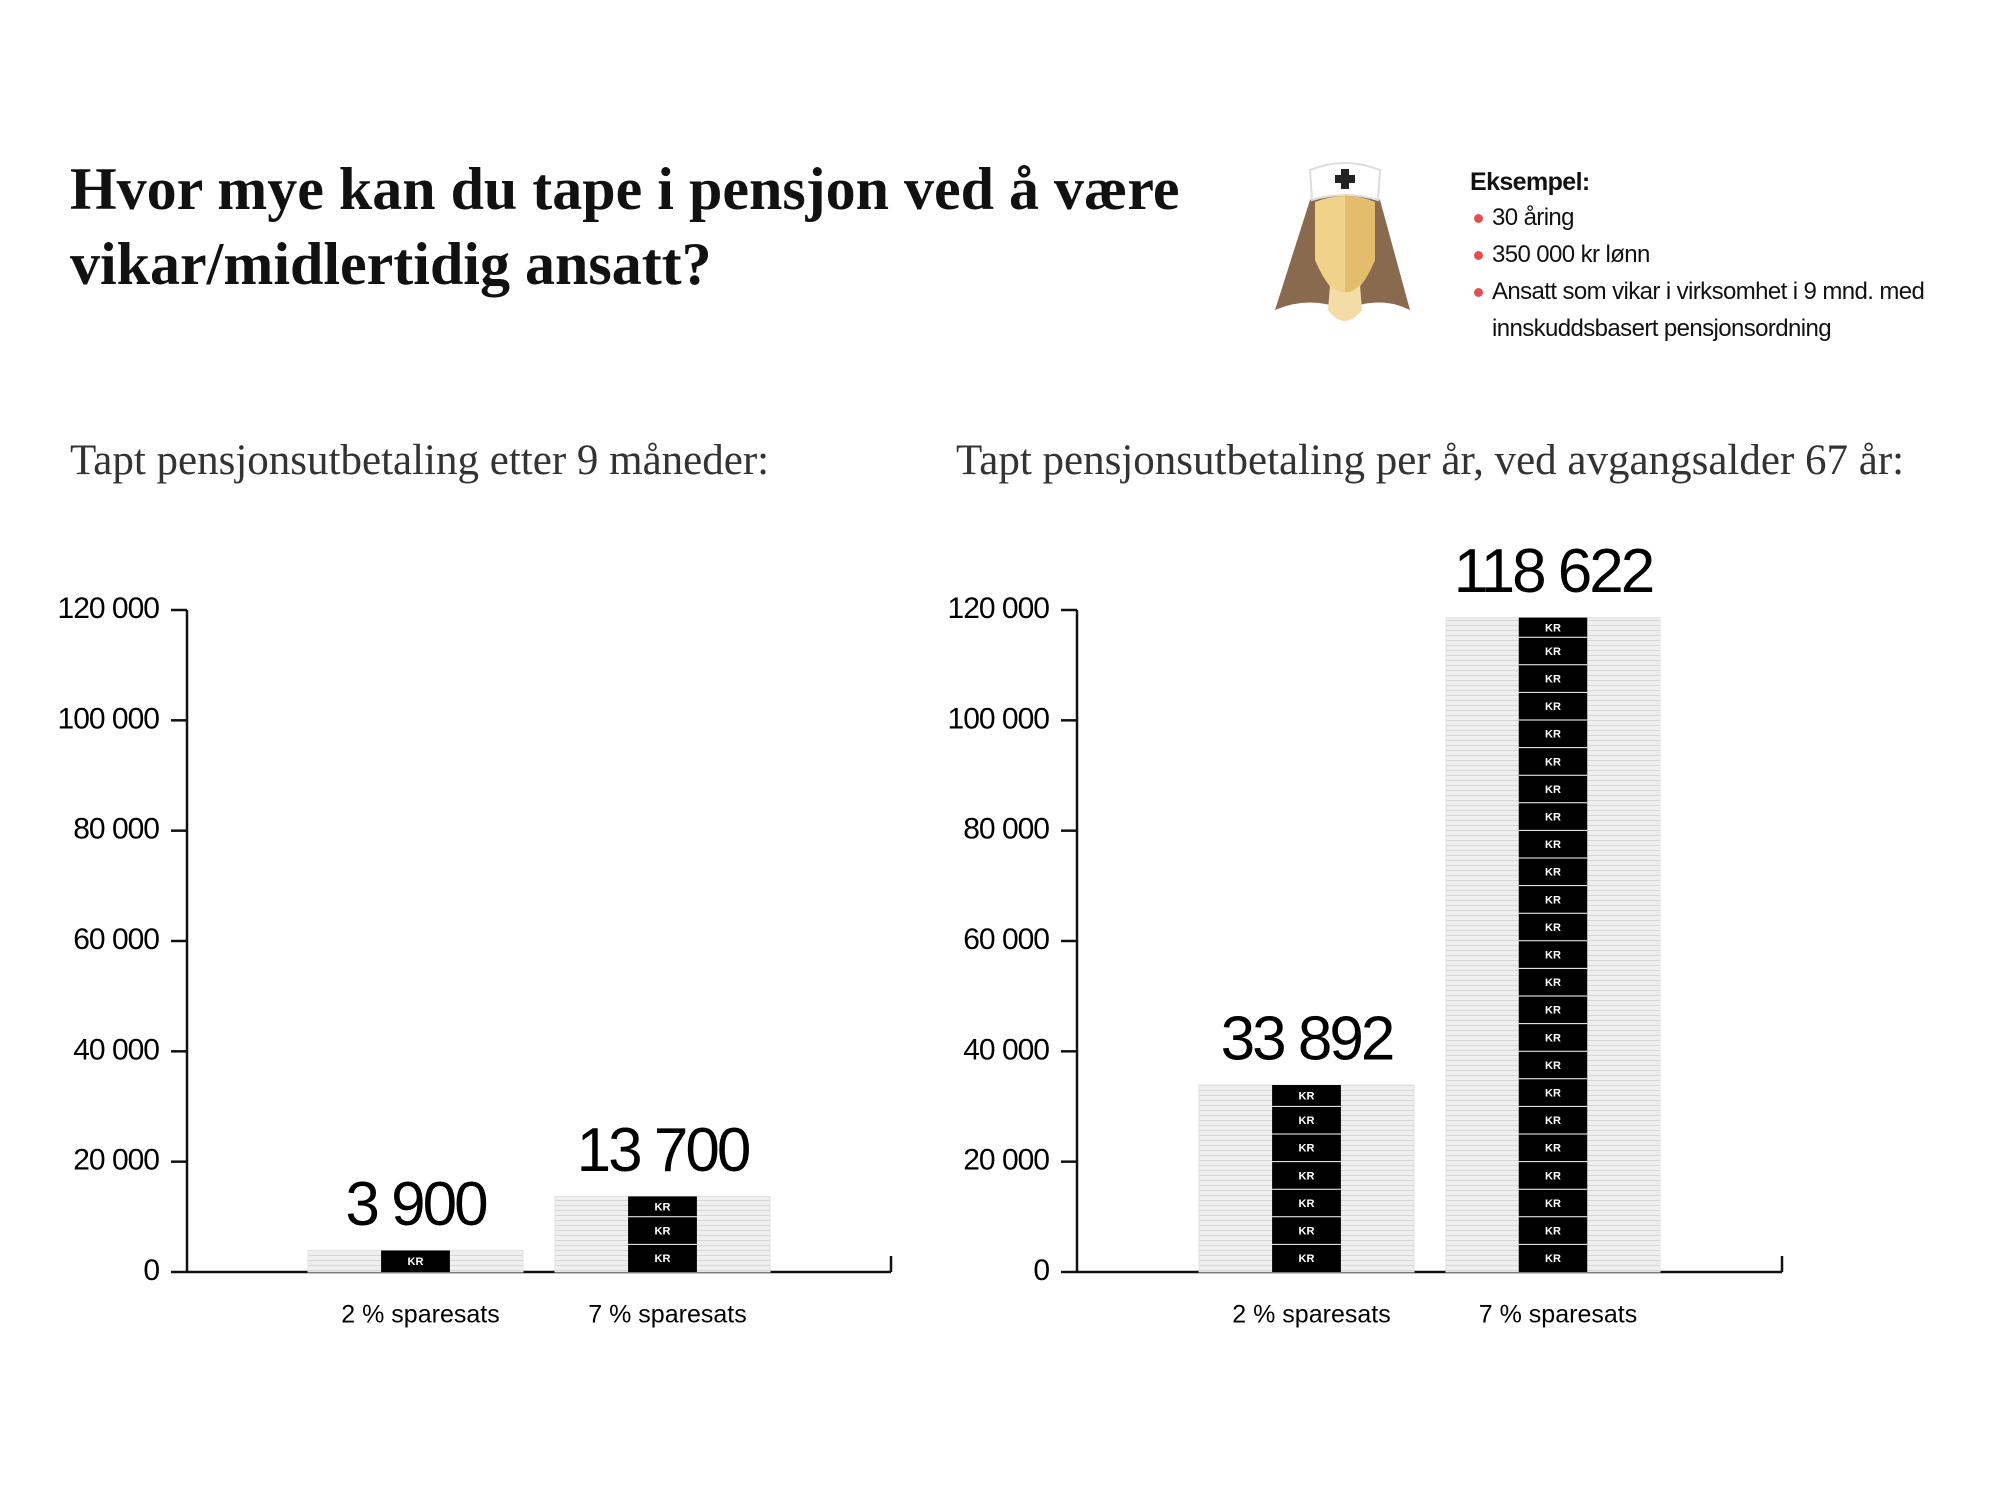  Describe the element at coordinates (1553, 571) in the screenshot. I see `value-label: 118 622` at that location.